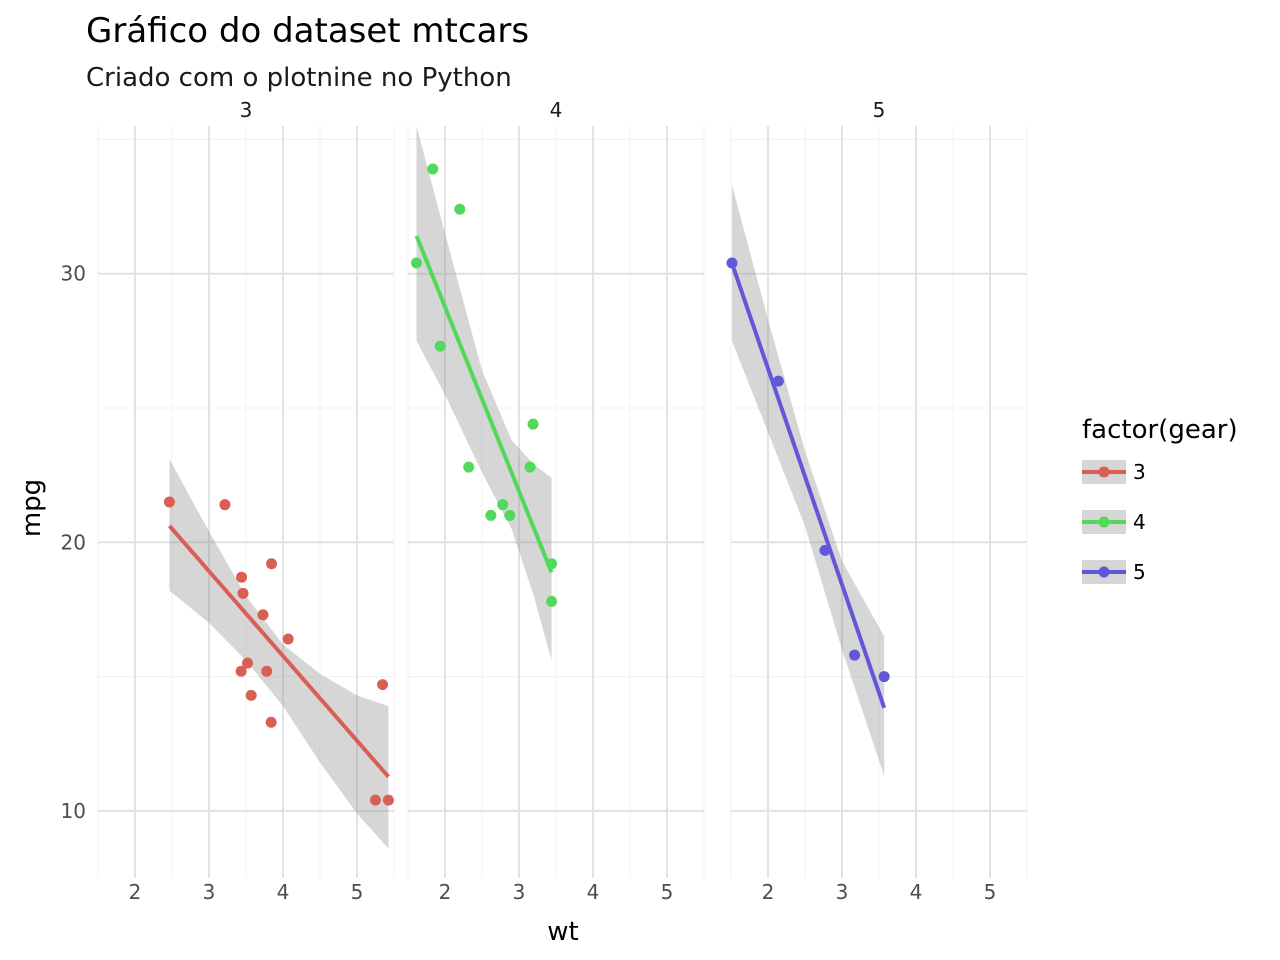 The height and width of the screenshot is (960, 1280). I want to click on x-axis-title: wt, so click(562, 932).